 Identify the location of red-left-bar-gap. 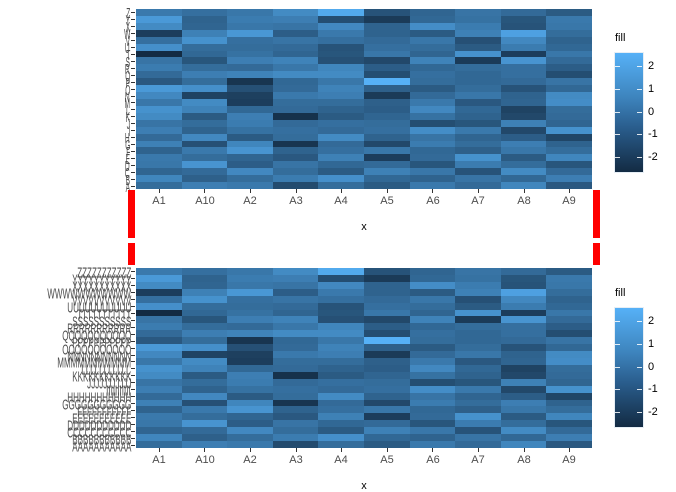
(131, 254).